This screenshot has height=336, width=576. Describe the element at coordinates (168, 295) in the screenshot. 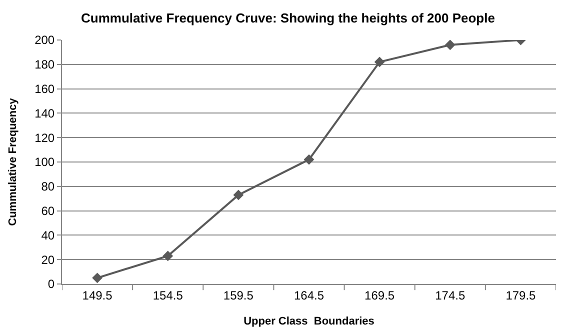

I see `x-tick-label: 154.5` at that location.